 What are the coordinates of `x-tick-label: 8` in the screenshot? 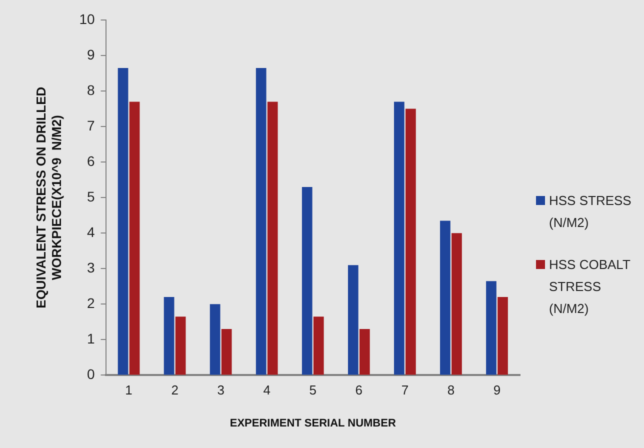 It's located at (451, 390).